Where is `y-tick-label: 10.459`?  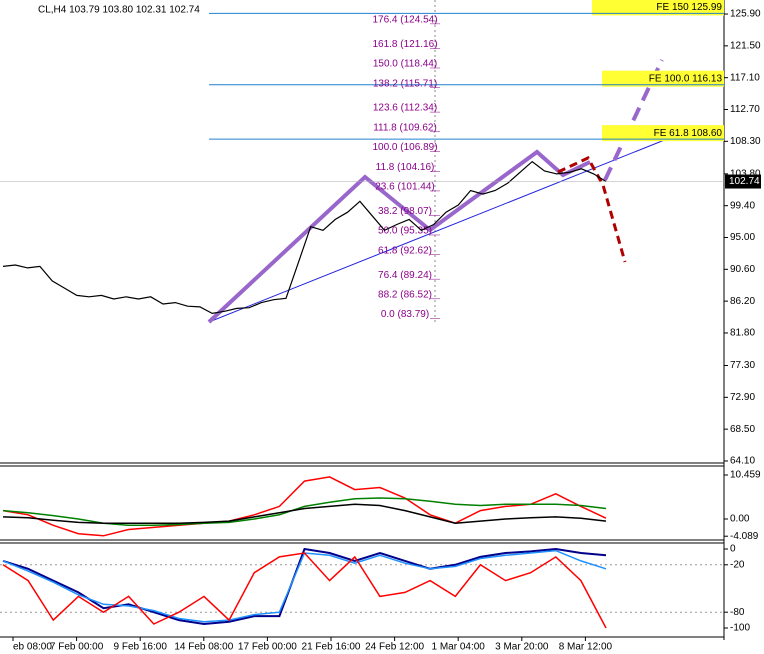
y-tick-label: 10.459 is located at coordinates (745, 475).